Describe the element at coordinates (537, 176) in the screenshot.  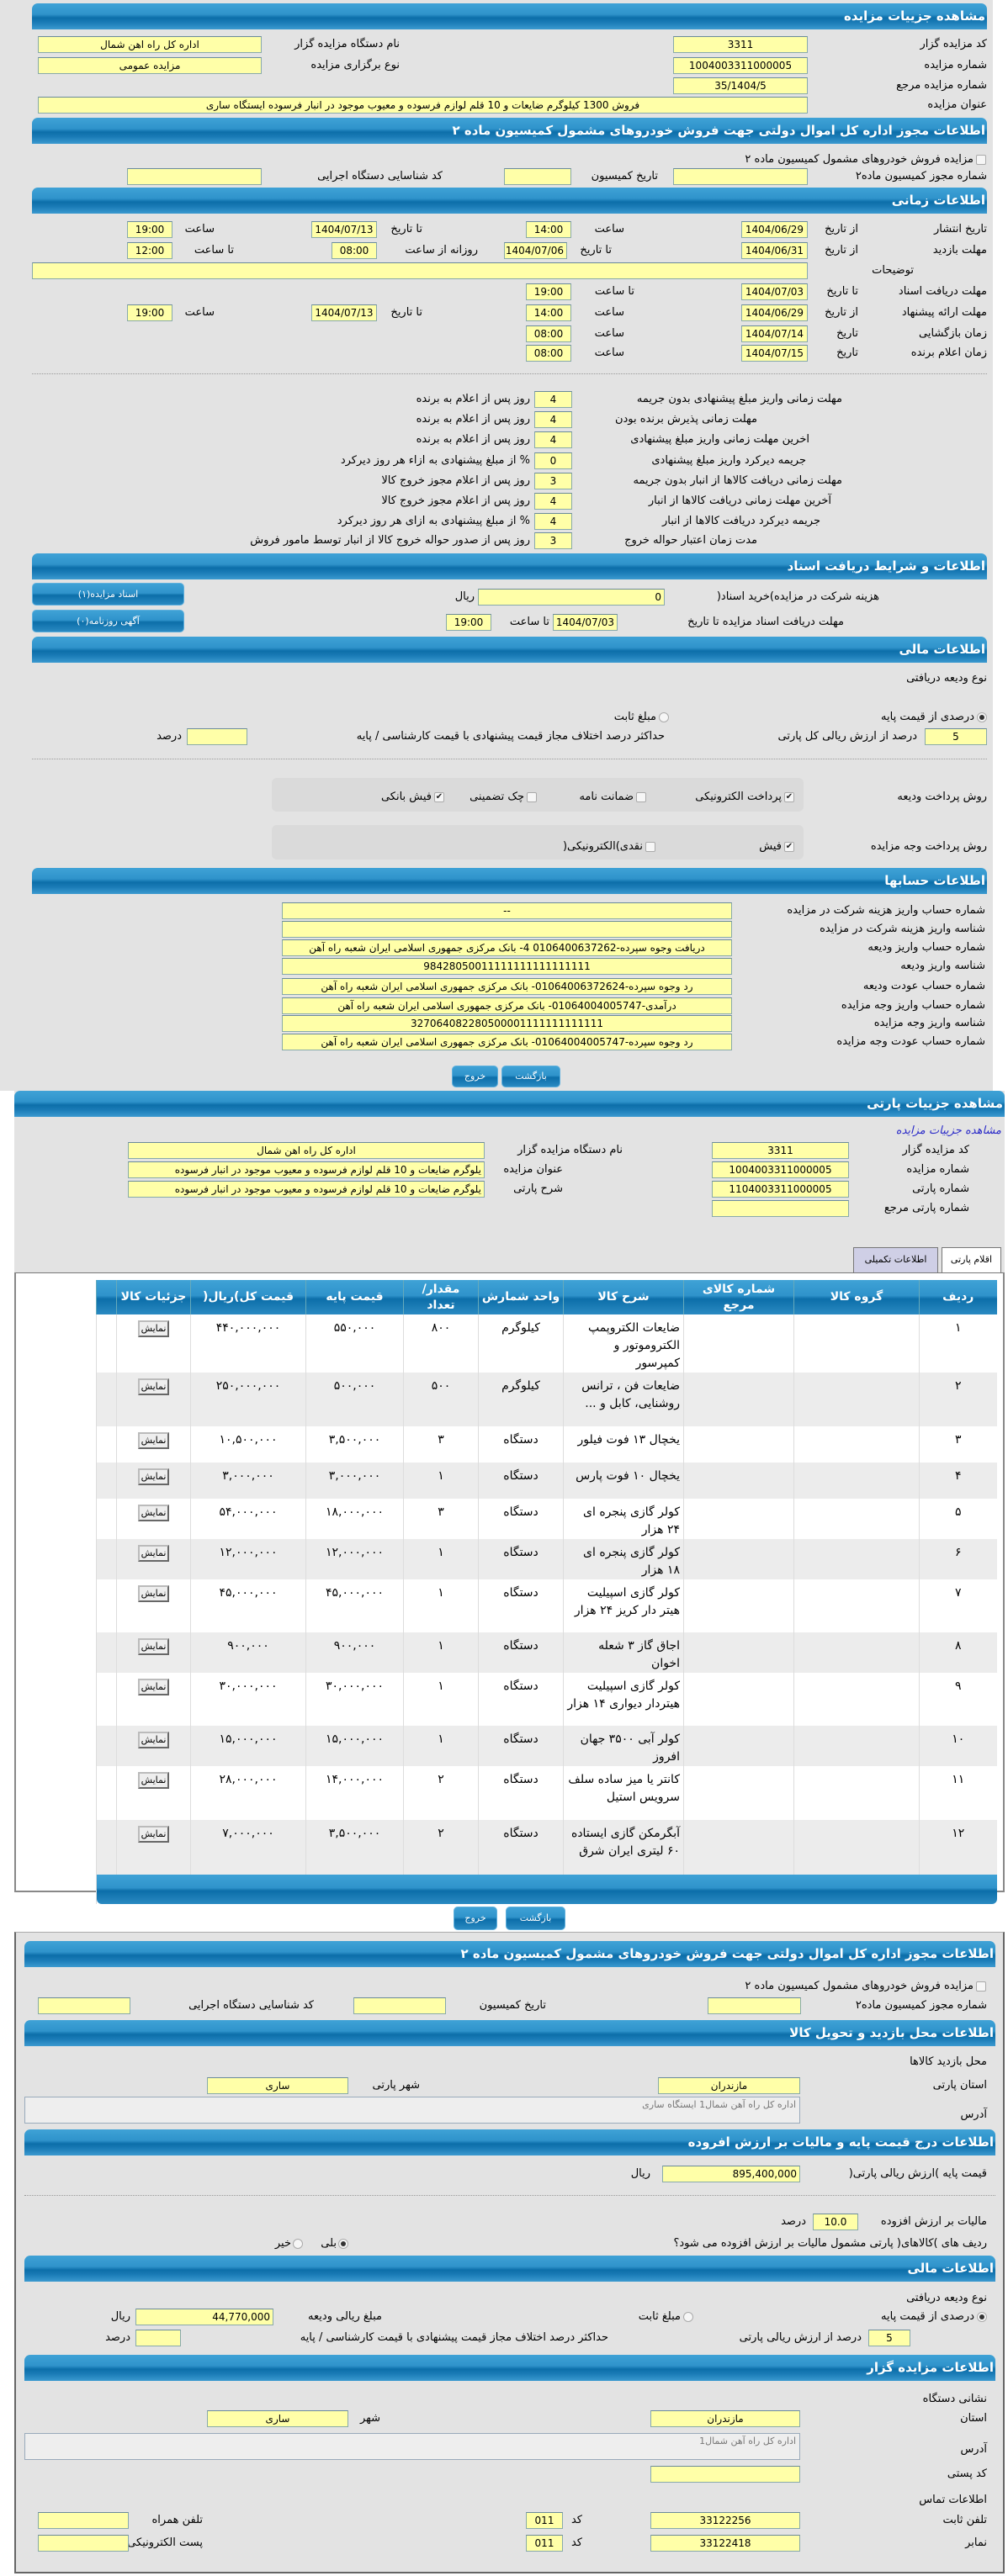
I see `commission-date-field` at that location.